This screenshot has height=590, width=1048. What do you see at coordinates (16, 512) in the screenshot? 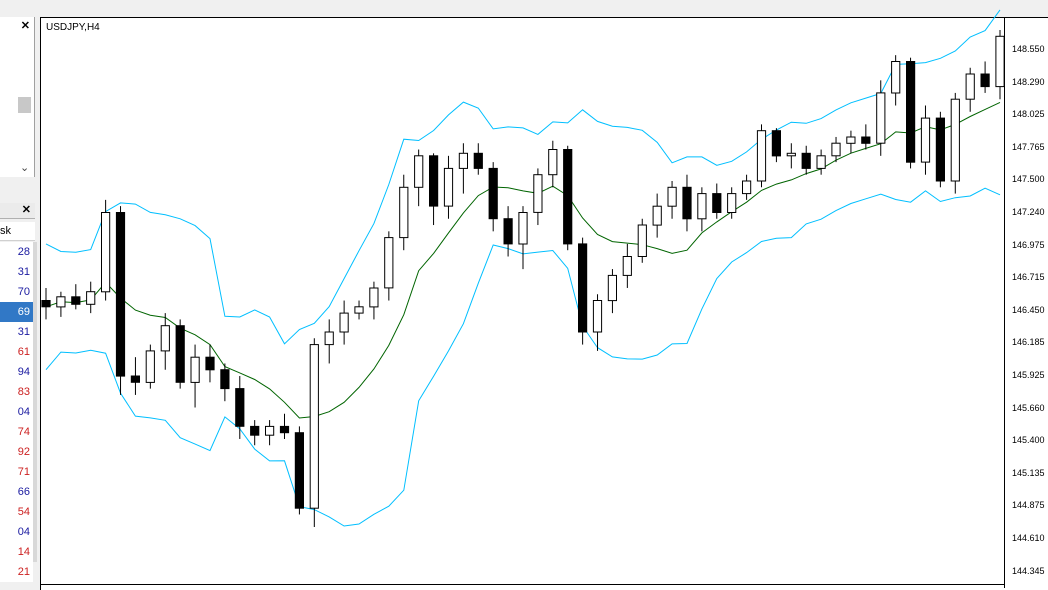
I see `market-watch-row: 54` at bounding box center [16, 512].